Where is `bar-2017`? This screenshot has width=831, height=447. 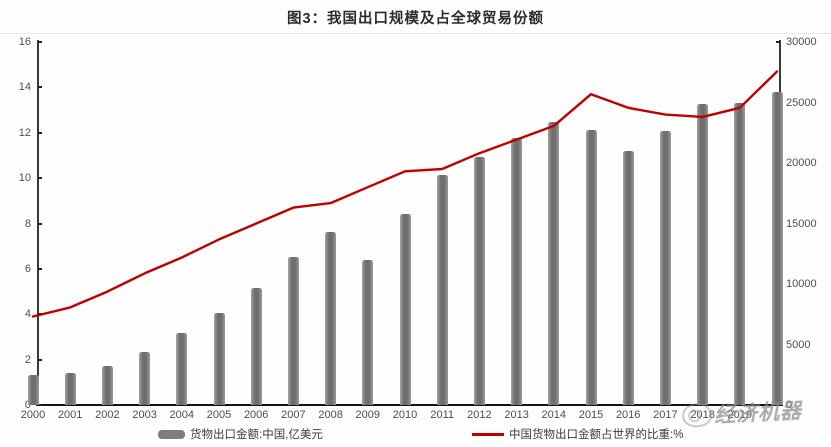
bar-2017 is located at coordinates (665, 268).